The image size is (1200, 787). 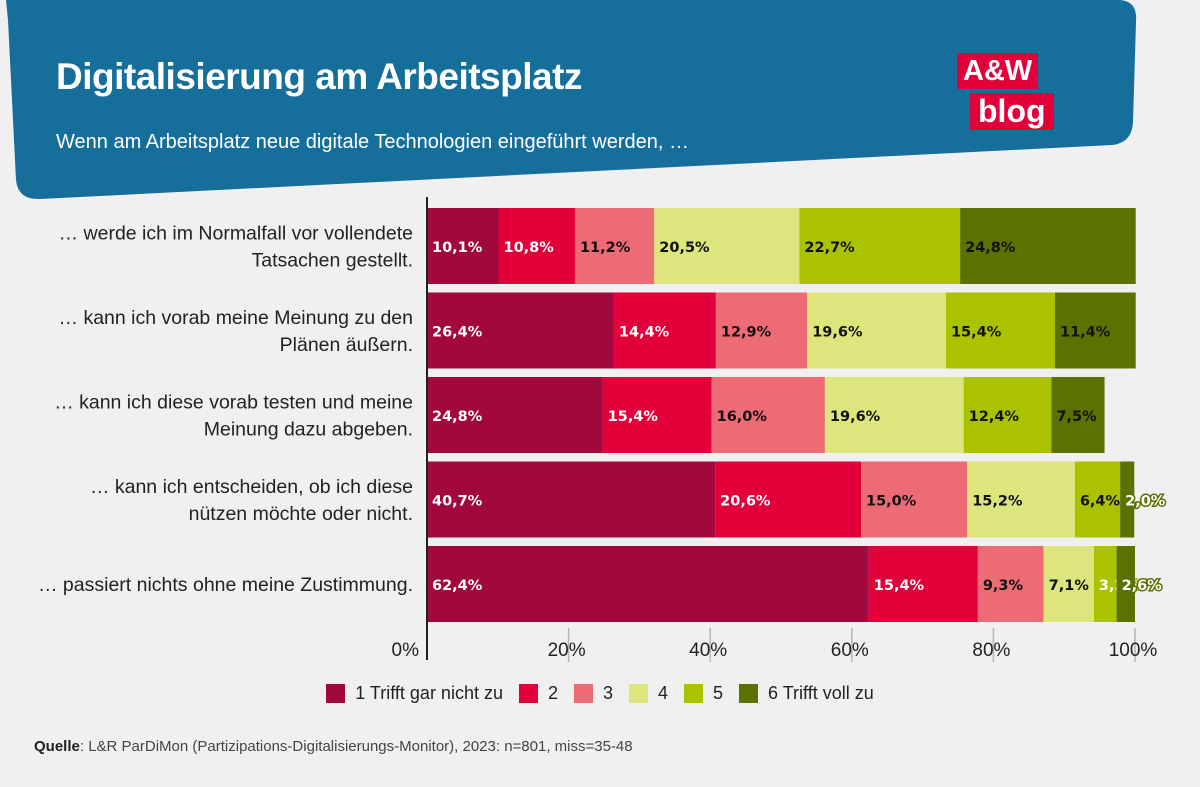 I want to click on bar-value-label: 26,4%, so click(x=457, y=333).